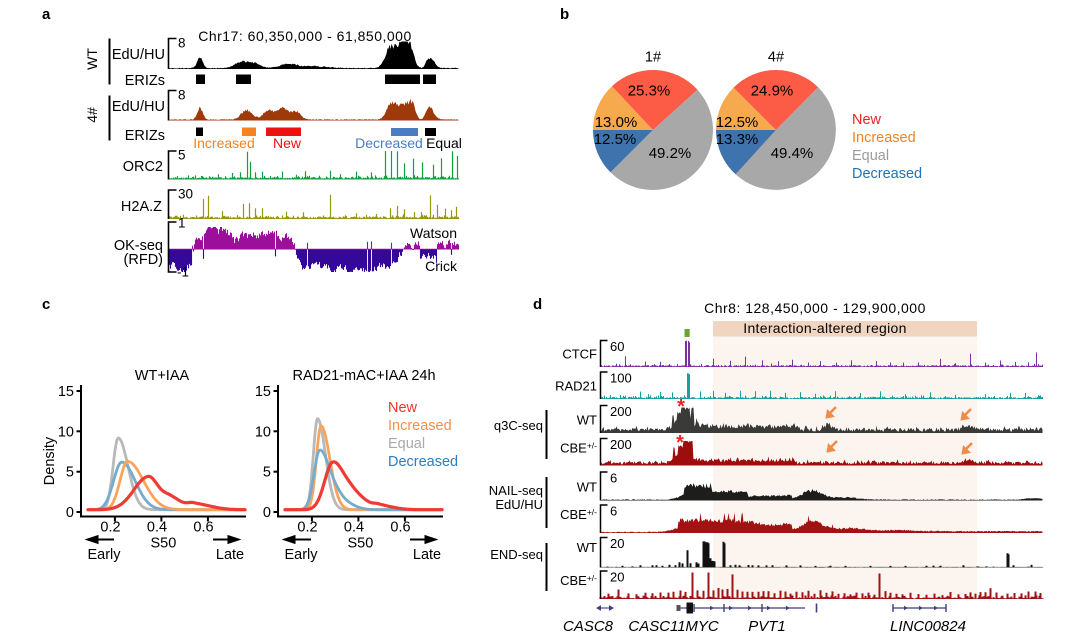  I want to click on svg-text: Chr17: 60,350,000 - 61,850,000, so click(305, 36).